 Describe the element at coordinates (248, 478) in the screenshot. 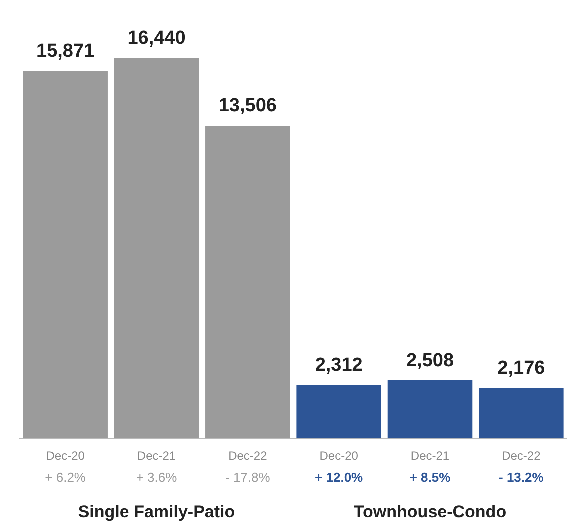

I see `text: - 17.8%` at that location.